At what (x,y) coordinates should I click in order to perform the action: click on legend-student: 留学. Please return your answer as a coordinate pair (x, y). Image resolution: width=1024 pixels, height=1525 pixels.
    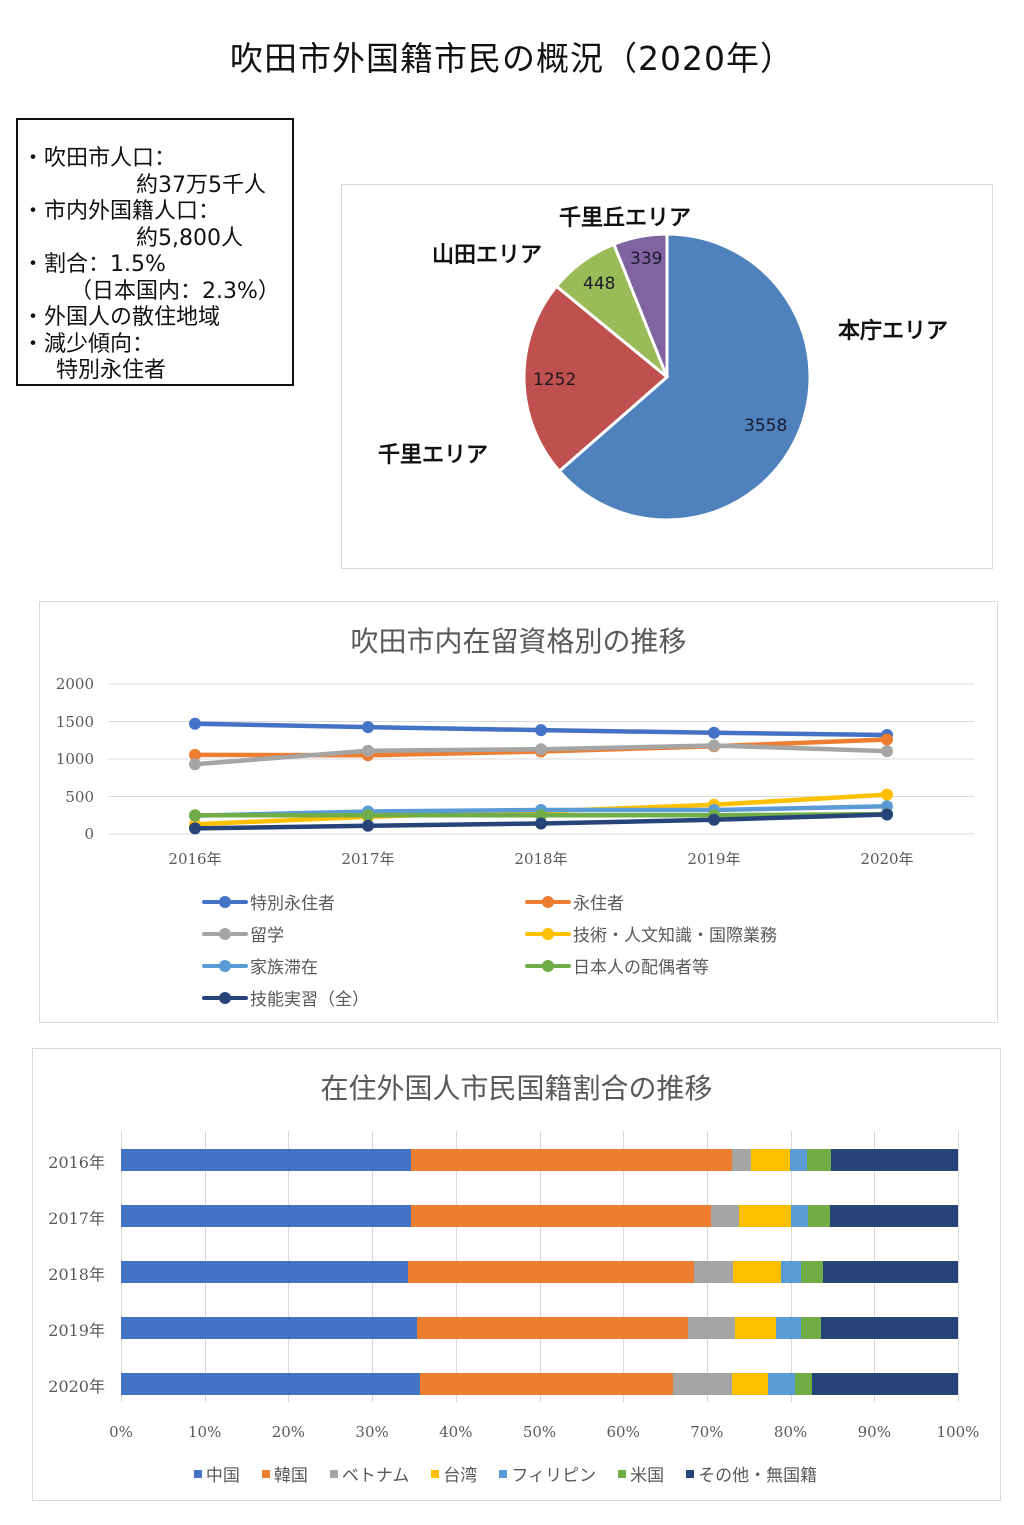
    Looking at the image, I should click on (243, 933).